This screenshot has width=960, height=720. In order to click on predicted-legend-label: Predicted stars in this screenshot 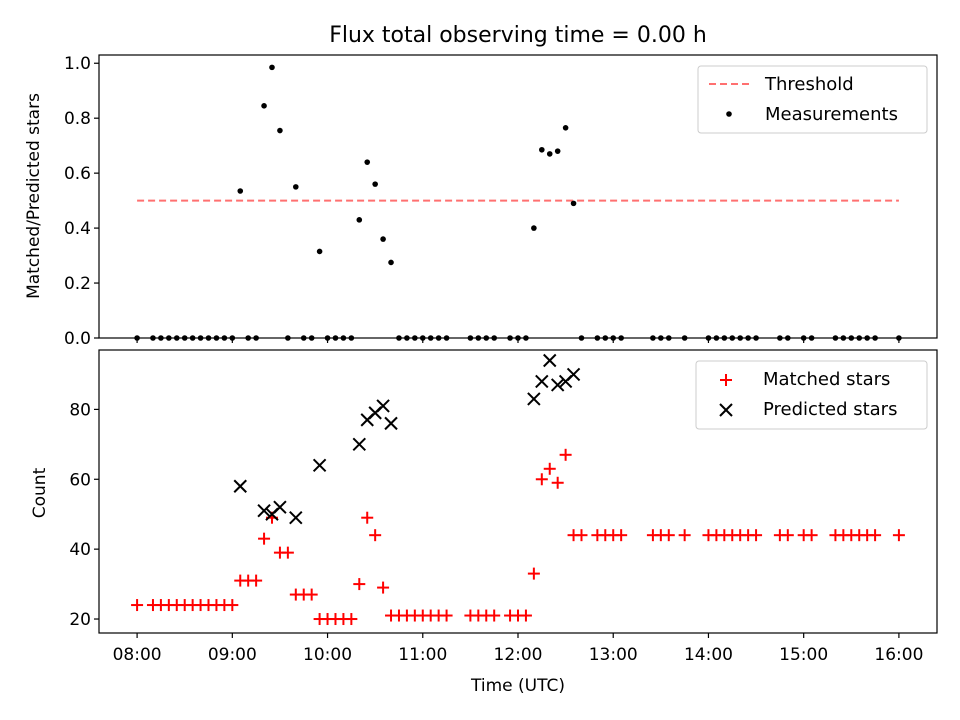, I will do `click(830, 409)`.